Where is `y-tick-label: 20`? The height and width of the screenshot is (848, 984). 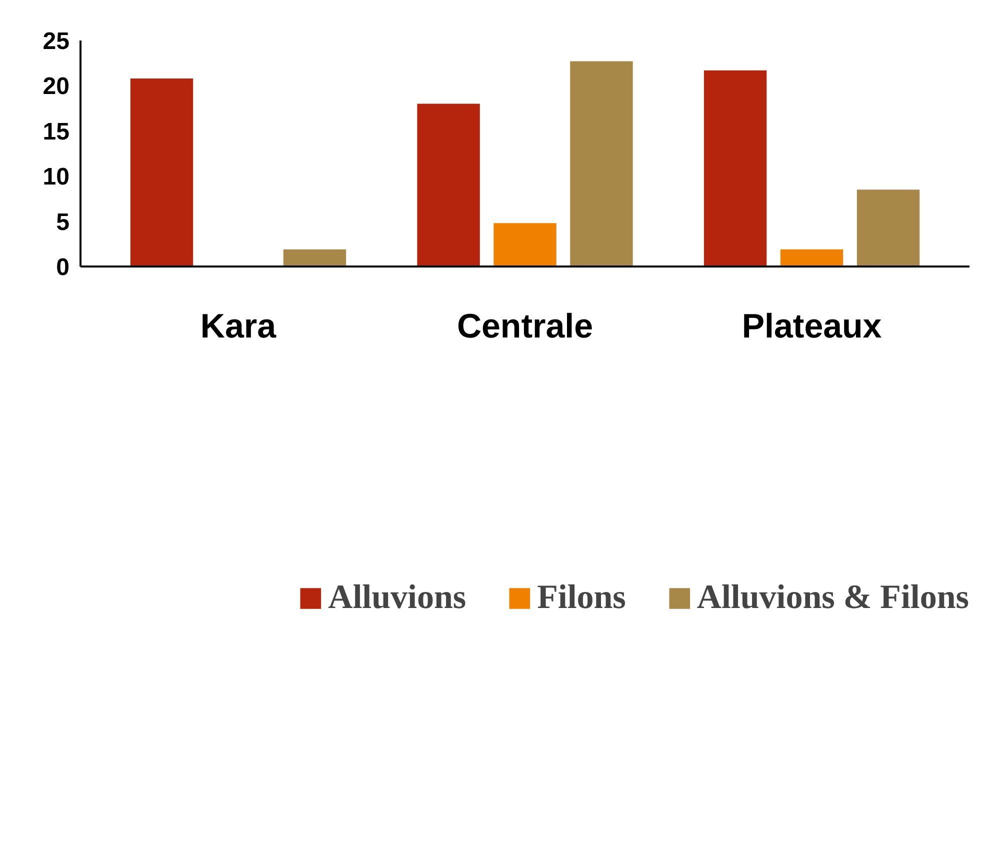
y-tick-label: 20 is located at coordinates (56, 86).